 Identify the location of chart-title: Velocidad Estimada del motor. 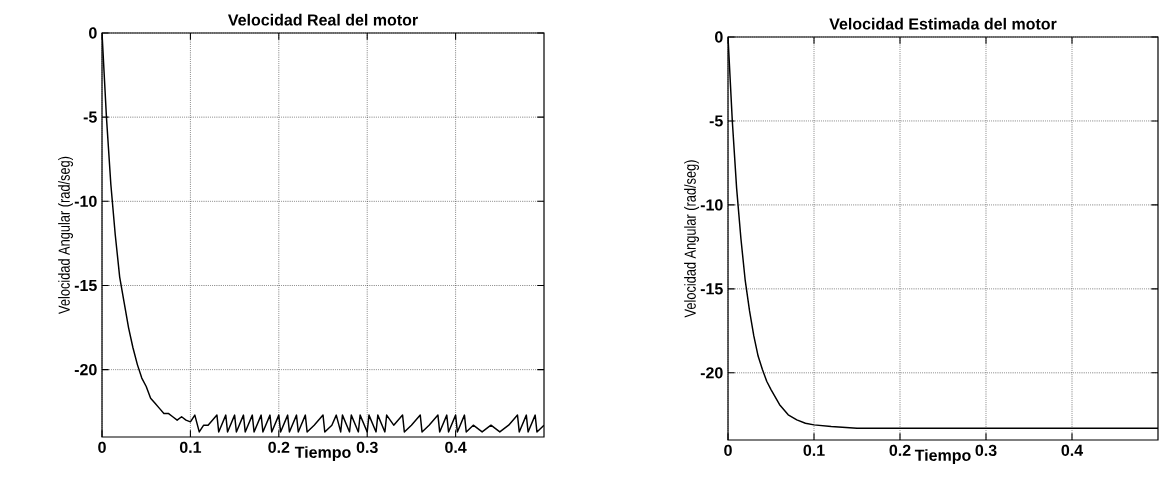
(943, 23).